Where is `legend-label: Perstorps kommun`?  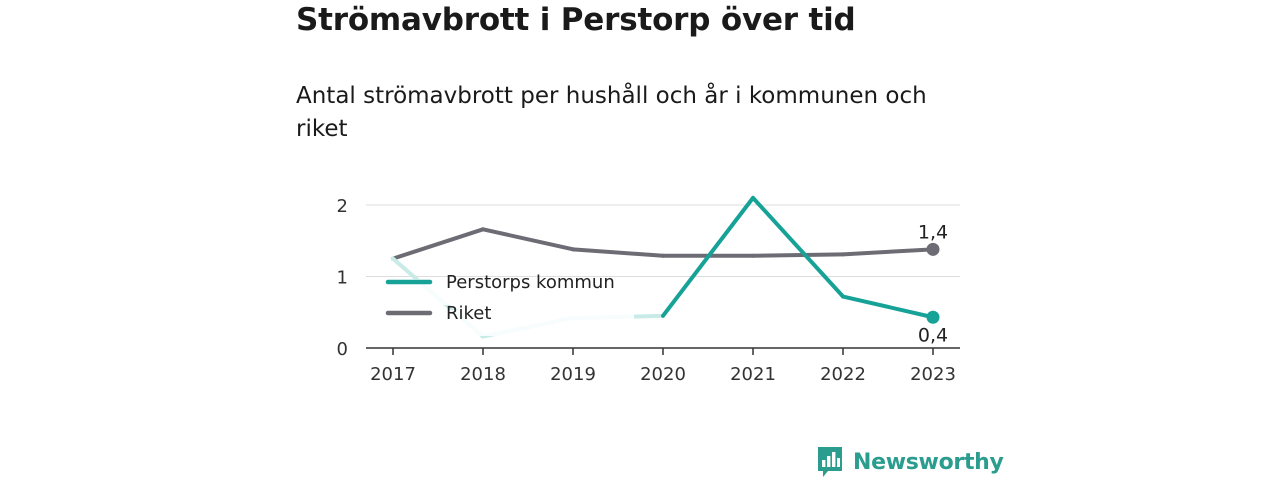
legend-label: Perstorps kommun is located at coordinates (530, 282).